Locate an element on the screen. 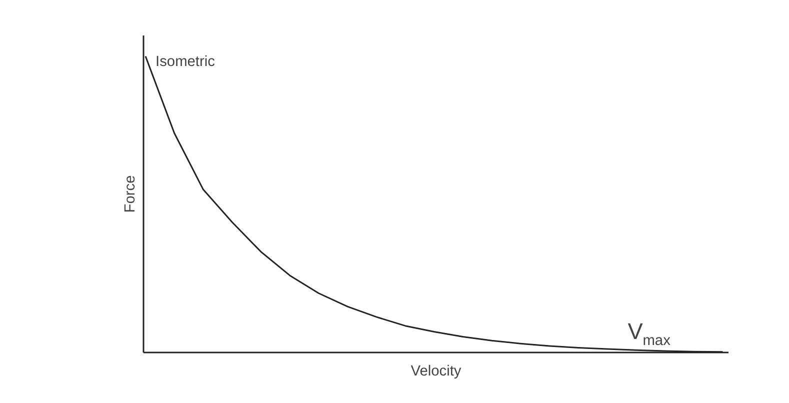 The width and height of the screenshot is (789, 403). x-axis-title: Velocity is located at coordinates (436, 372).